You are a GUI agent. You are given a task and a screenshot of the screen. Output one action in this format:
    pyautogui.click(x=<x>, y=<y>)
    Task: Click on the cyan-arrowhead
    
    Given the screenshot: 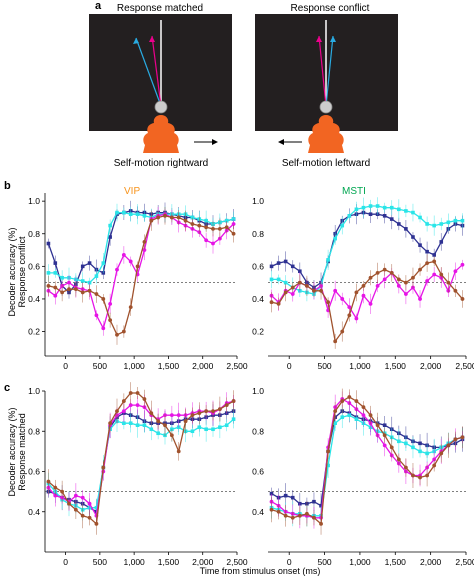 What is the action you would take?
    pyautogui.click(x=333, y=39)
    